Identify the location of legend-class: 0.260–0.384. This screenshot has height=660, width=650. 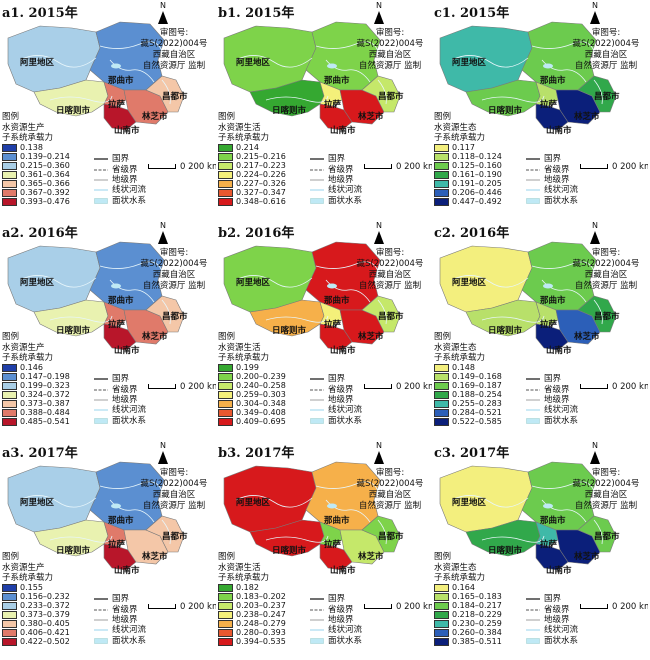
(479, 632).